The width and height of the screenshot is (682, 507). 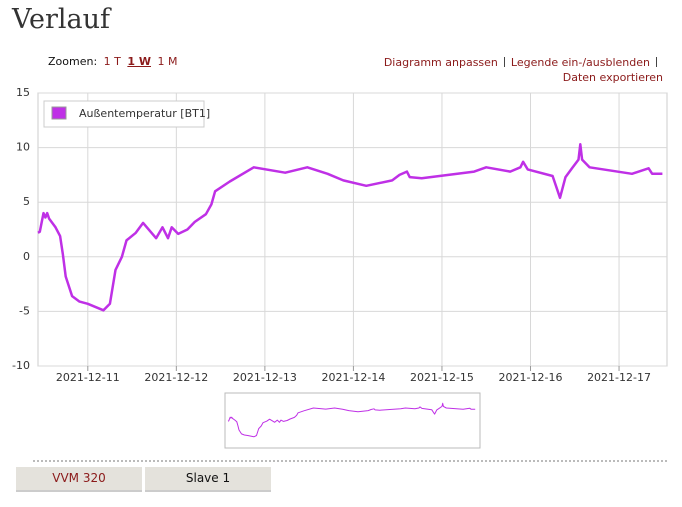 What do you see at coordinates (23, 147) in the screenshot?
I see `y-tick-label: 10` at bounding box center [23, 147].